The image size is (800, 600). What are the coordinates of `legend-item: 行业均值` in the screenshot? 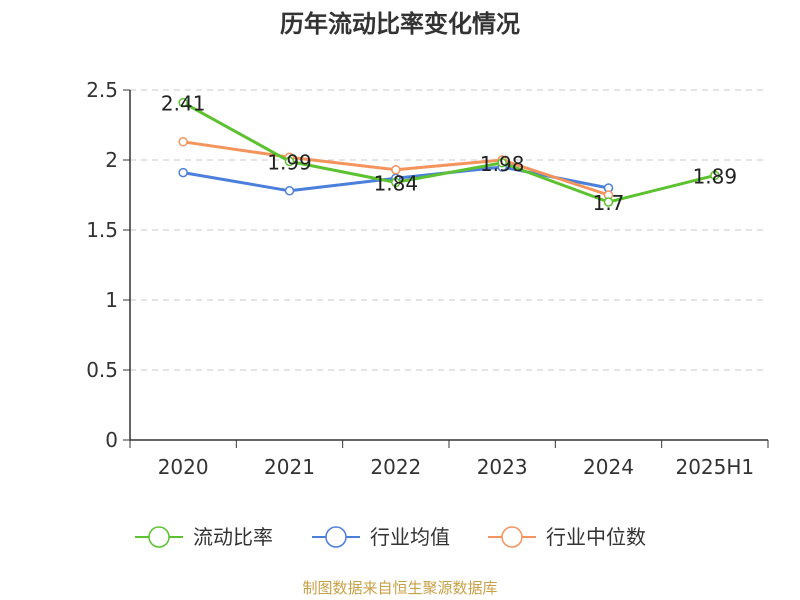 It's located at (381, 537).